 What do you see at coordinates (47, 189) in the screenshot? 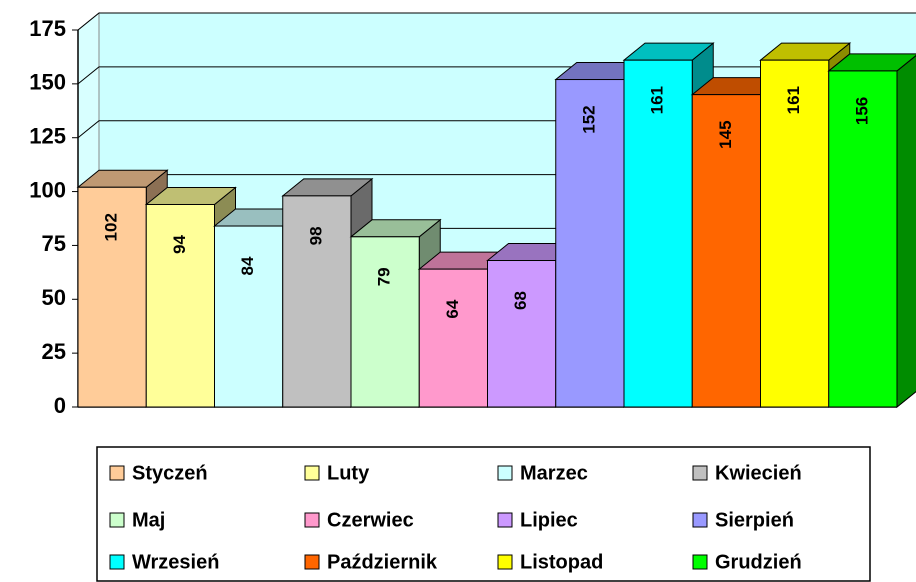
I see `y-tick-label: 100` at bounding box center [47, 189].